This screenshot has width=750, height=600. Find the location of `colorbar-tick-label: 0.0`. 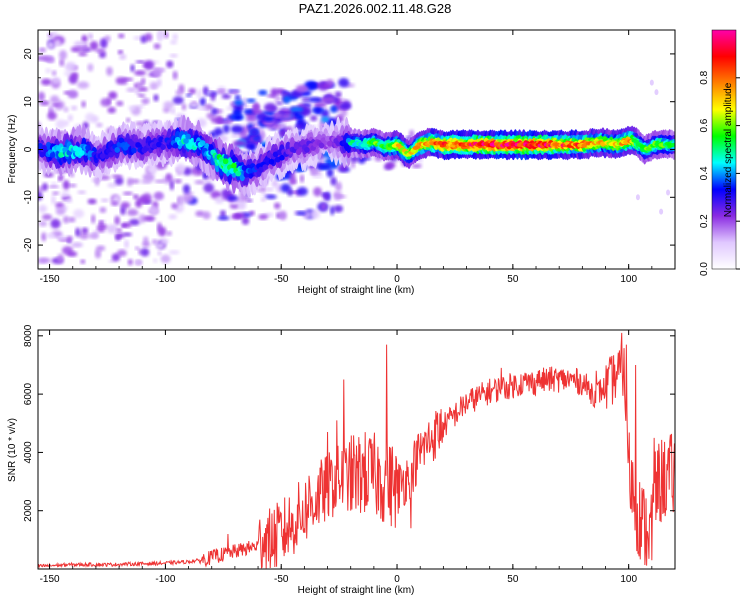

colorbar-tick-label: 0.0 is located at coordinates (704, 269).